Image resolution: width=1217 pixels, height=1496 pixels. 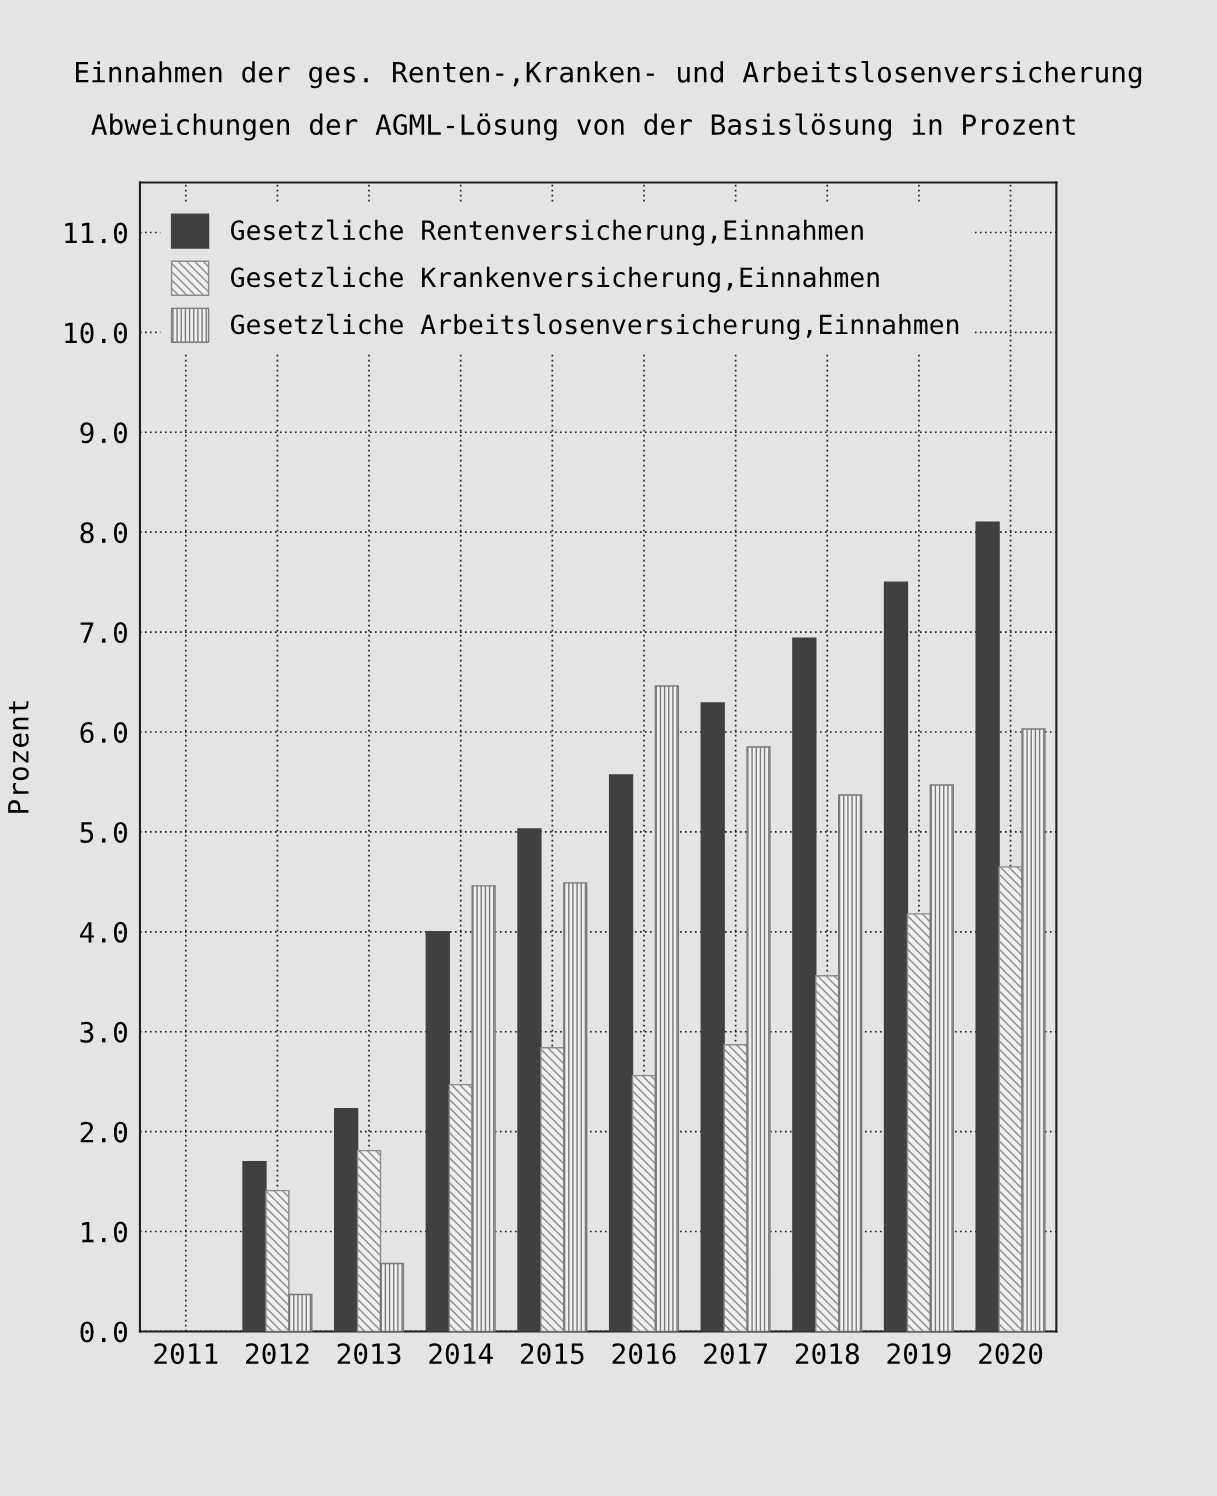 I want to click on chart-title: Einnahmen der ges. Renten-,Kranken- und Arbeitslosenversicherung, so click(x=609, y=75).